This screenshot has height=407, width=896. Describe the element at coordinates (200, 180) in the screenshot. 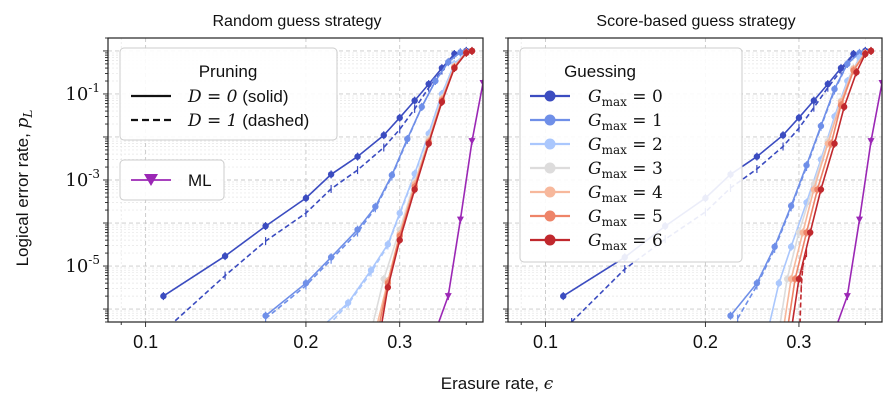

I see `legend-ml-label: ML` at that location.